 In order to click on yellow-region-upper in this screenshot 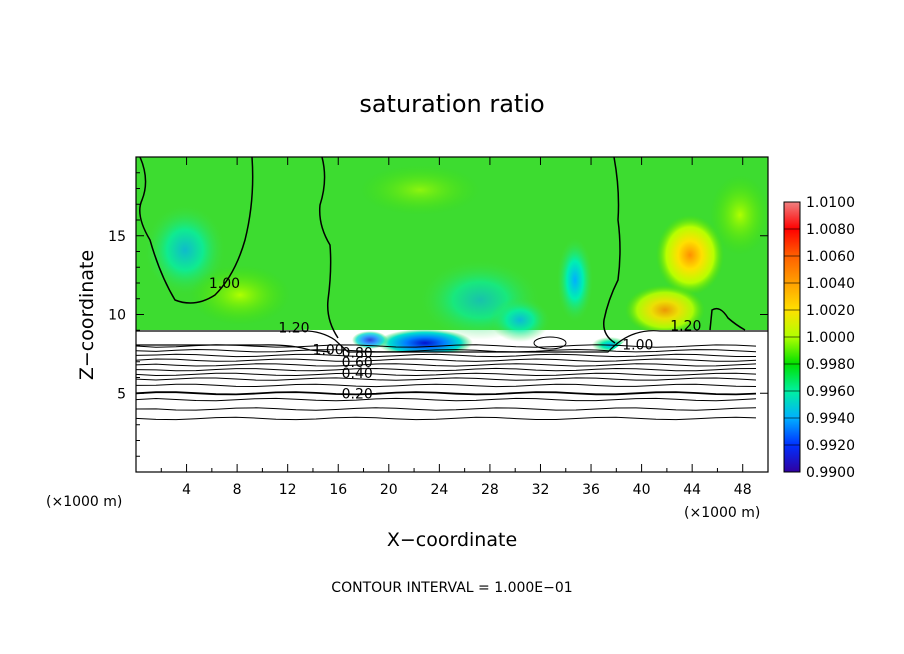, I will do `click(690, 255)`.